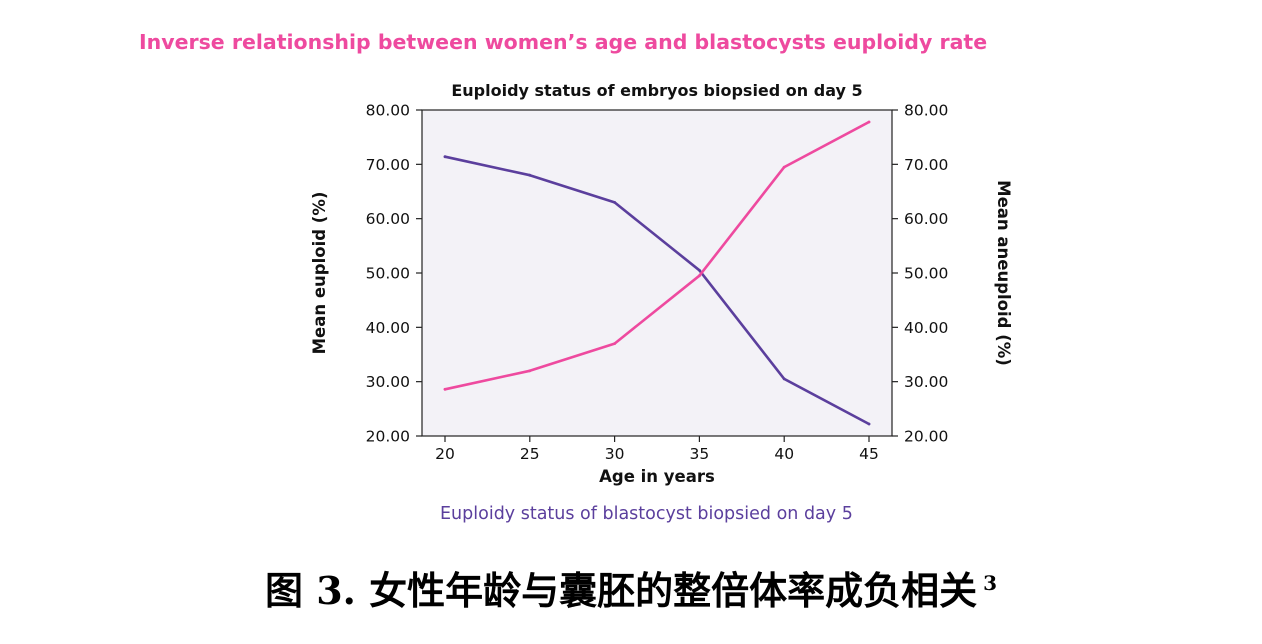  Describe the element at coordinates (388, 437) in the screenshot. I see `left-y-tick-label: 20.00` at that location.